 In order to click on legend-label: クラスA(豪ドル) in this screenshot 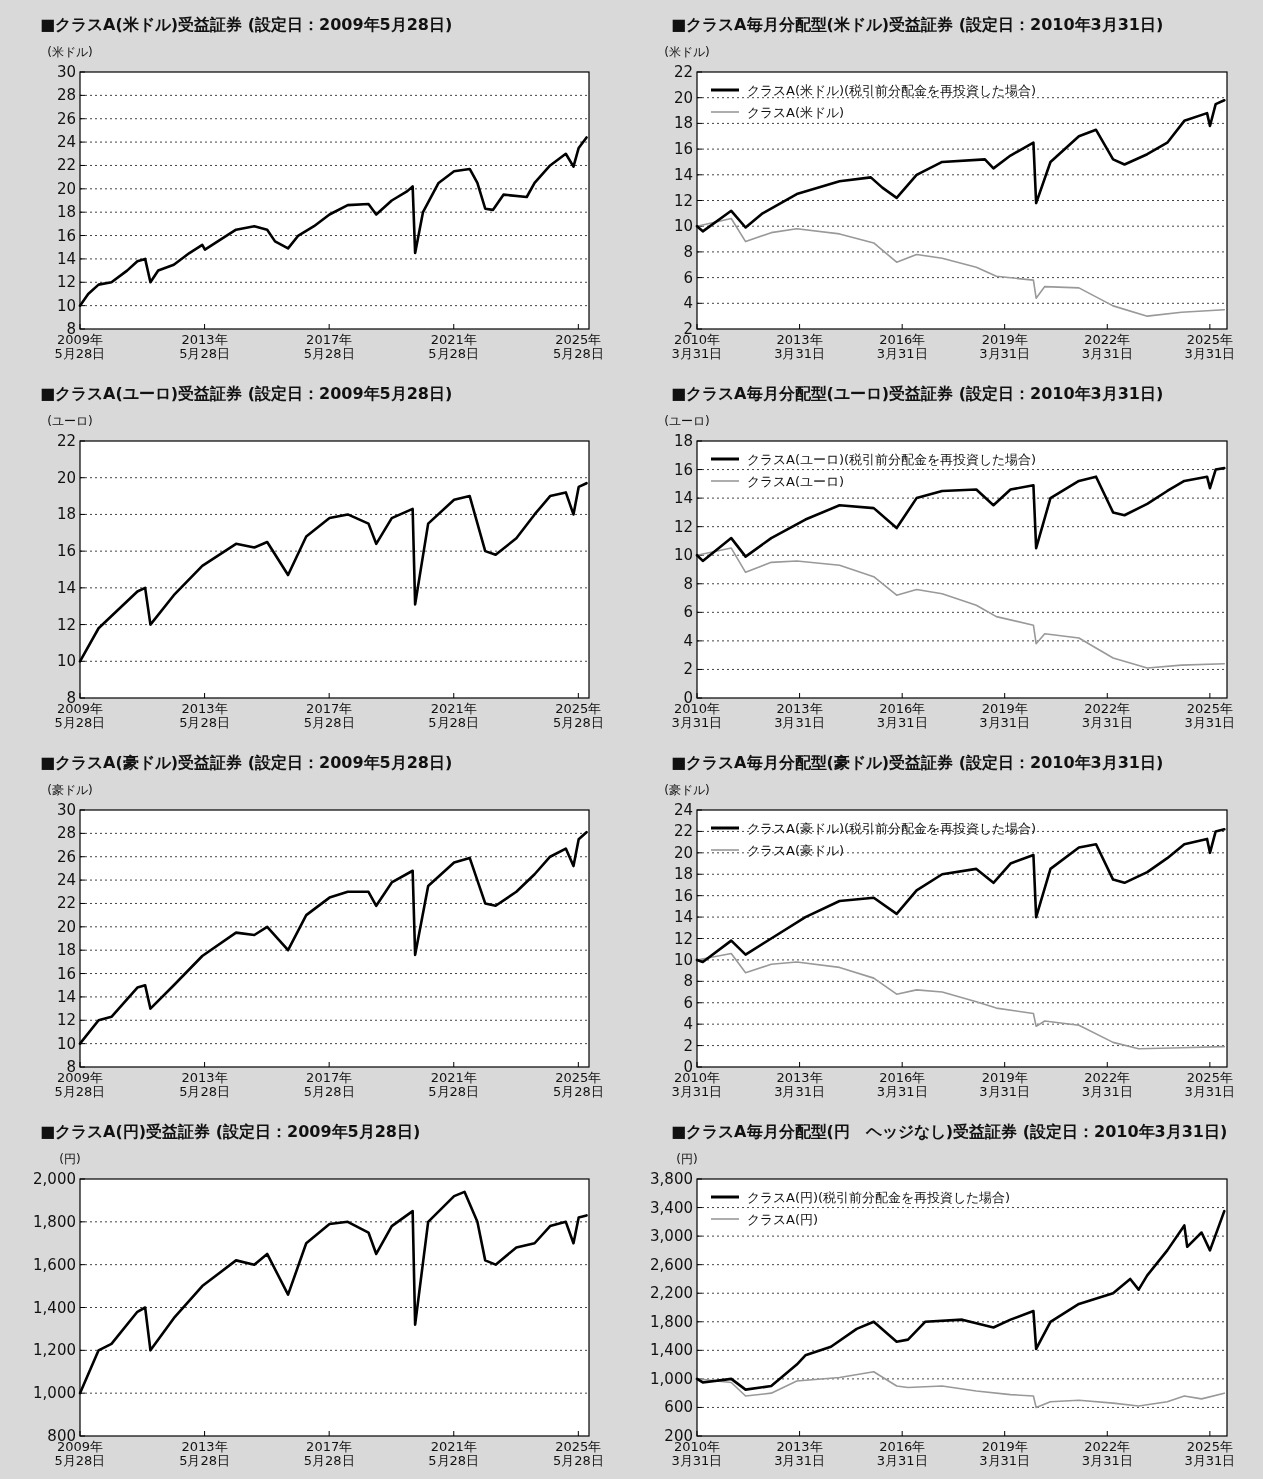, I will do `click(796, 850)`.